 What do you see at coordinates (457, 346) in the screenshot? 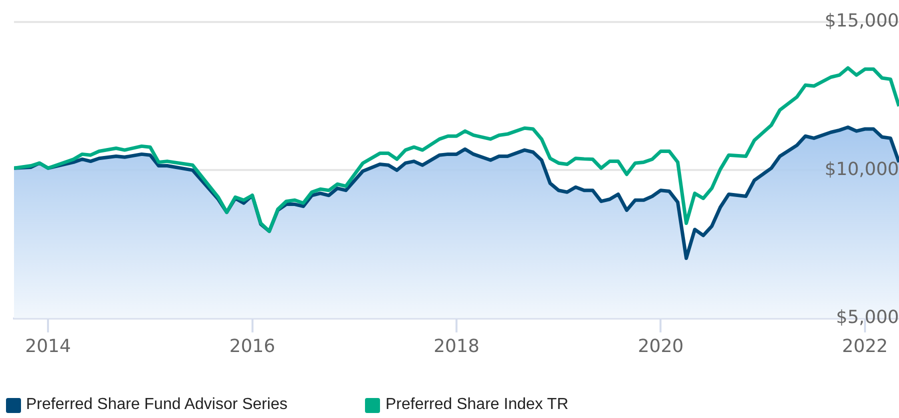
I see `x-tick-label: 2018` at bounding box center [457, 346].